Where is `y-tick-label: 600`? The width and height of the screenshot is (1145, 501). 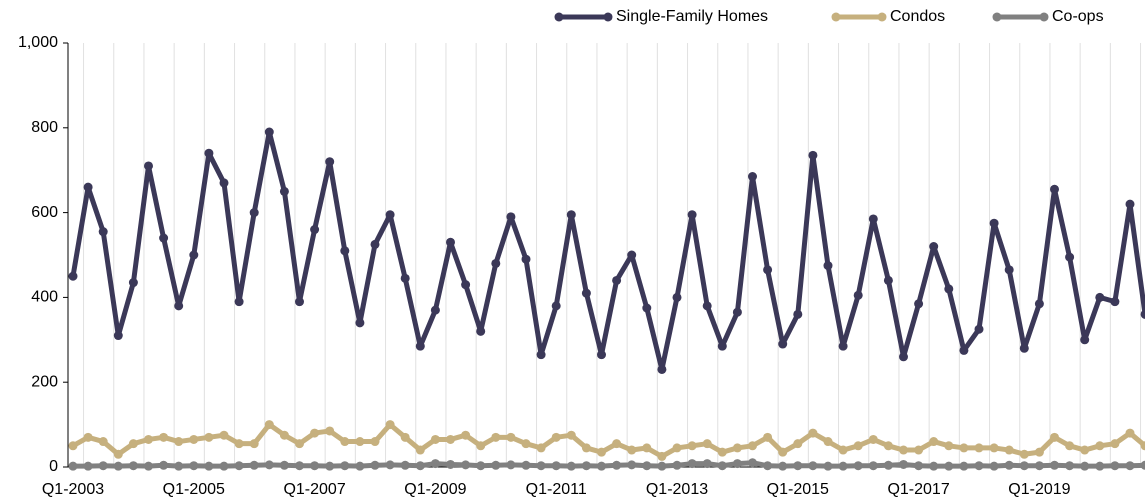
y-tick-label: 600 is located at coordinates (44, 212).